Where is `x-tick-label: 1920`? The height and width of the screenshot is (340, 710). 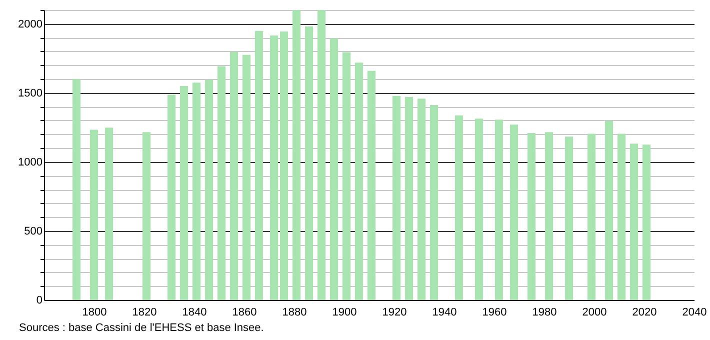
x-tick-label: 1920 is located at coordinates (394, 312).